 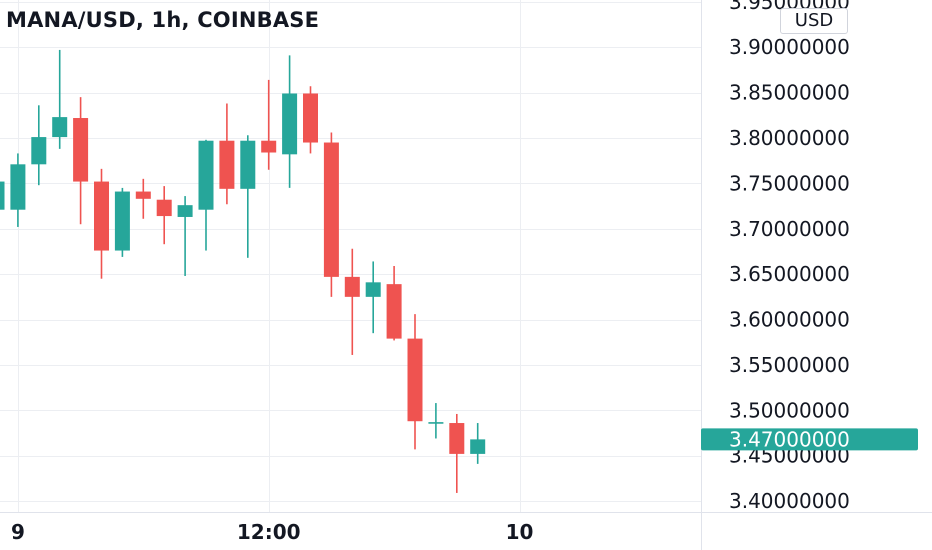 I want to click on price-tick-label: 3.90000000, so click(x=789, y=47).